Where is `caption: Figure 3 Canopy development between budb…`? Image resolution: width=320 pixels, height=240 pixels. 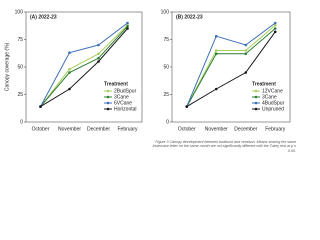 caption: Figure 3 Canopy development between budb… is located at coordinates (224, 146).